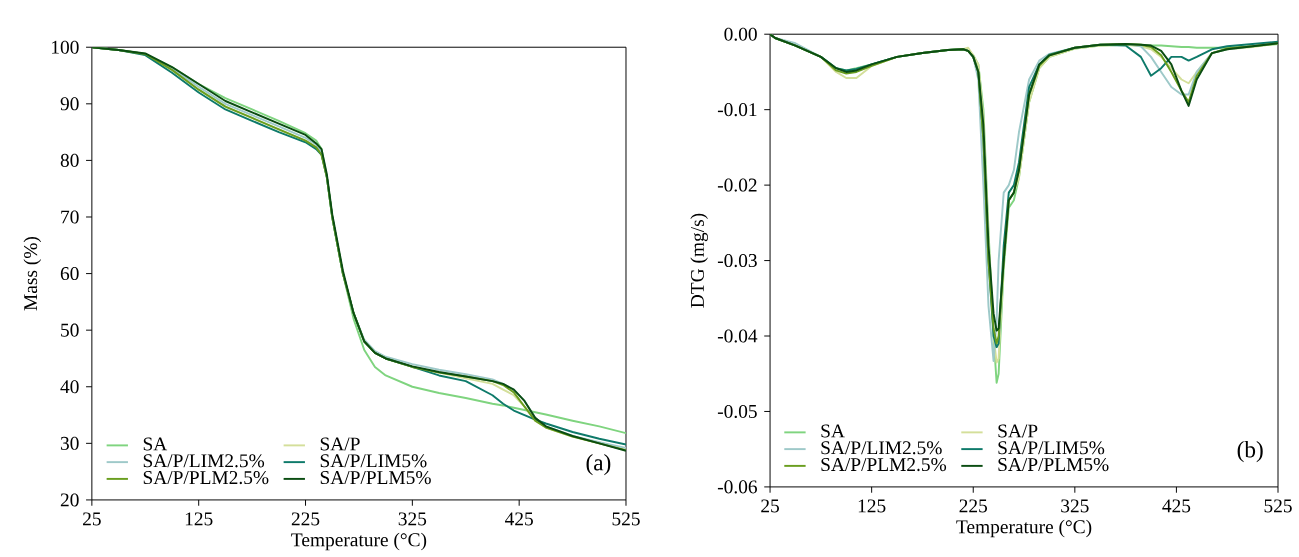 This screenshot has width=1299, height=557. What do you see at coordinates (69, 274) in the screenshot?
I see `y-tick-label: 60` at bounding box center [69, 274].